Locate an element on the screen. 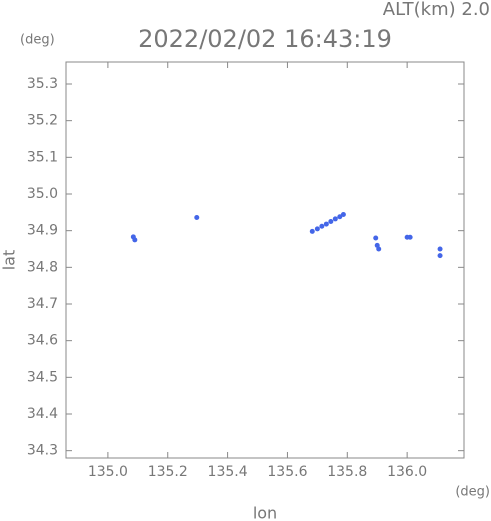 This screenshot has width=491, height=521. y-tick-label: 34.5 is located at coordinates (42, 377).